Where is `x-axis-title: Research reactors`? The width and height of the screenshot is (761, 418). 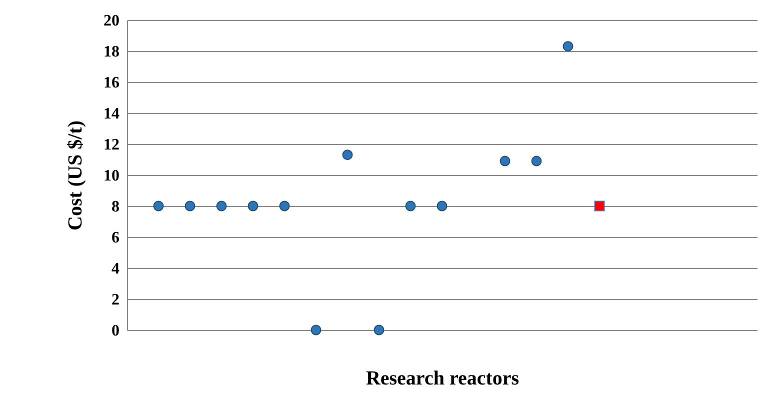
x-axis-title: Research reactors is located at coordinates (443, 379).